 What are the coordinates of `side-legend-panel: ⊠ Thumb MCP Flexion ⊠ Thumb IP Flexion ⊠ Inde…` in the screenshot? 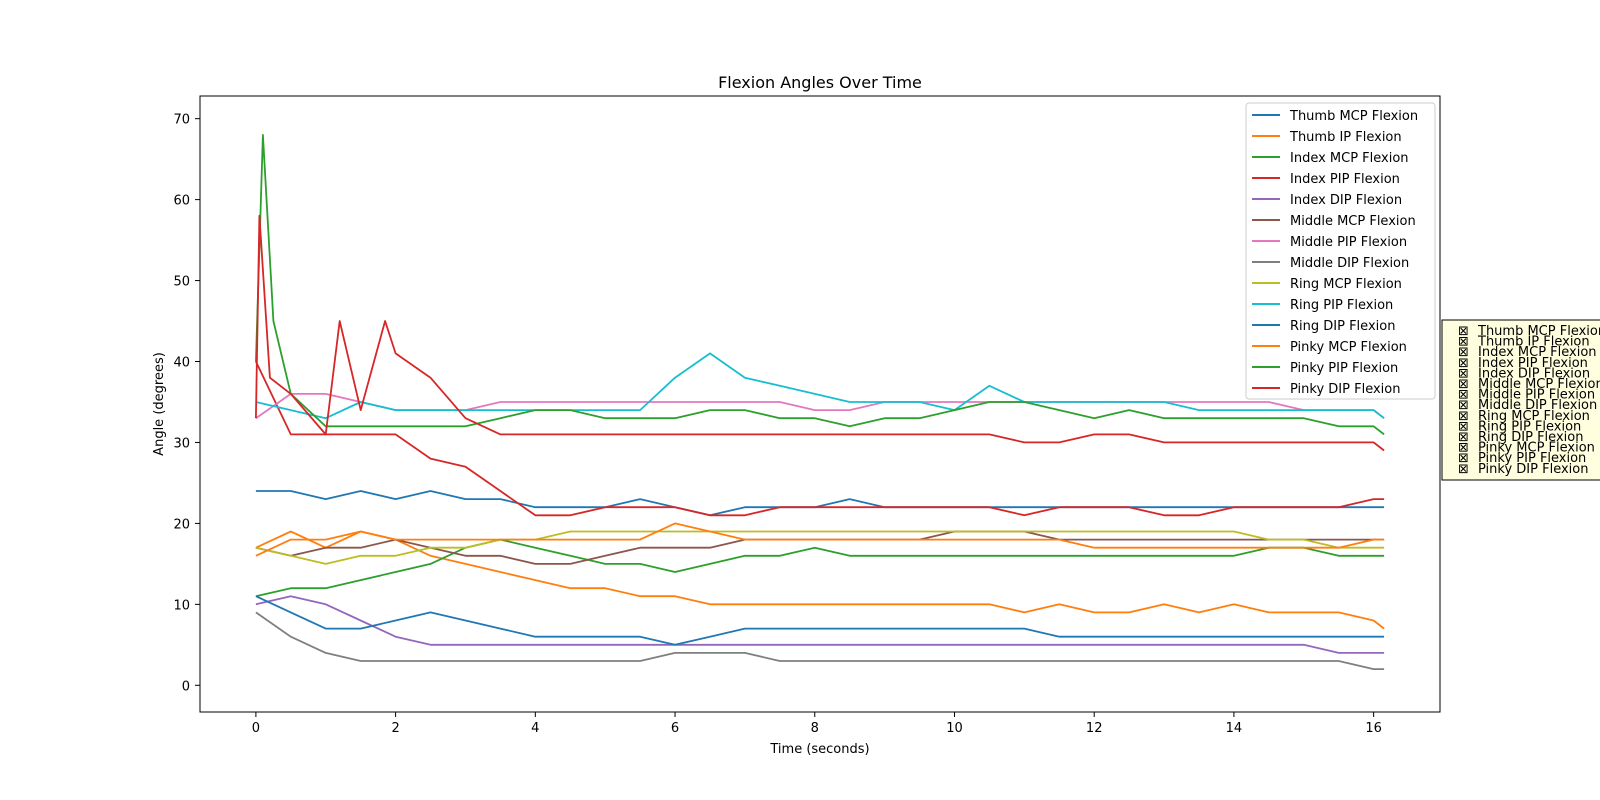 It's located at (1520, 400).